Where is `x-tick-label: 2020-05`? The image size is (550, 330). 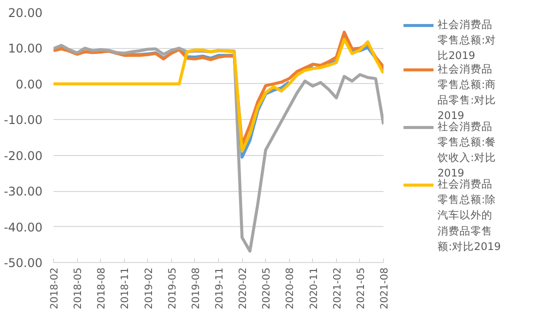 x-tick-label: 2020-05 is located at coordinates (267, 288).